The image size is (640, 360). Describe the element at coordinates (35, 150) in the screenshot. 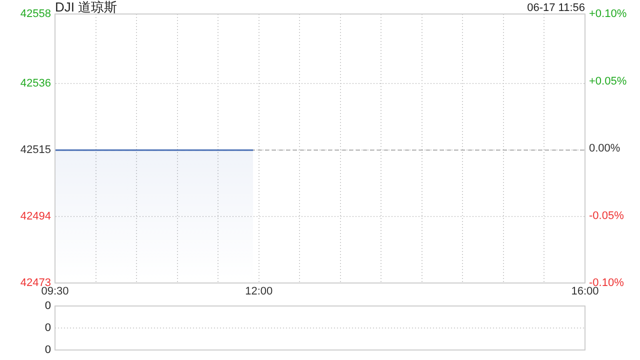

I see `y-tick-label: 42515` at that location.